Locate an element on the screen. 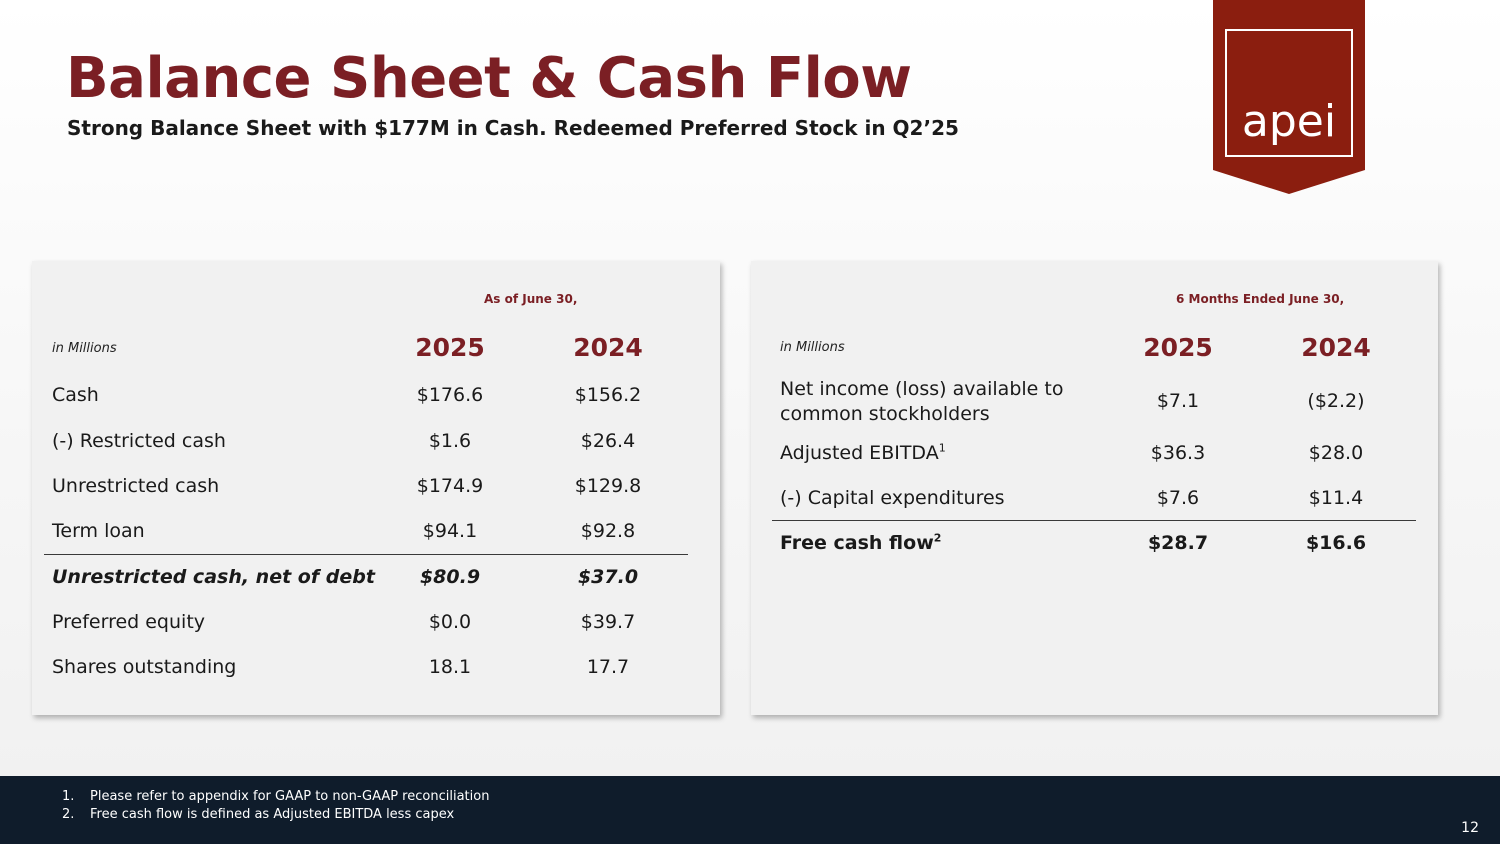 This screenshot has height=844, width=1500. value-2025: $28.7 is located at coordinates (1178, 543).